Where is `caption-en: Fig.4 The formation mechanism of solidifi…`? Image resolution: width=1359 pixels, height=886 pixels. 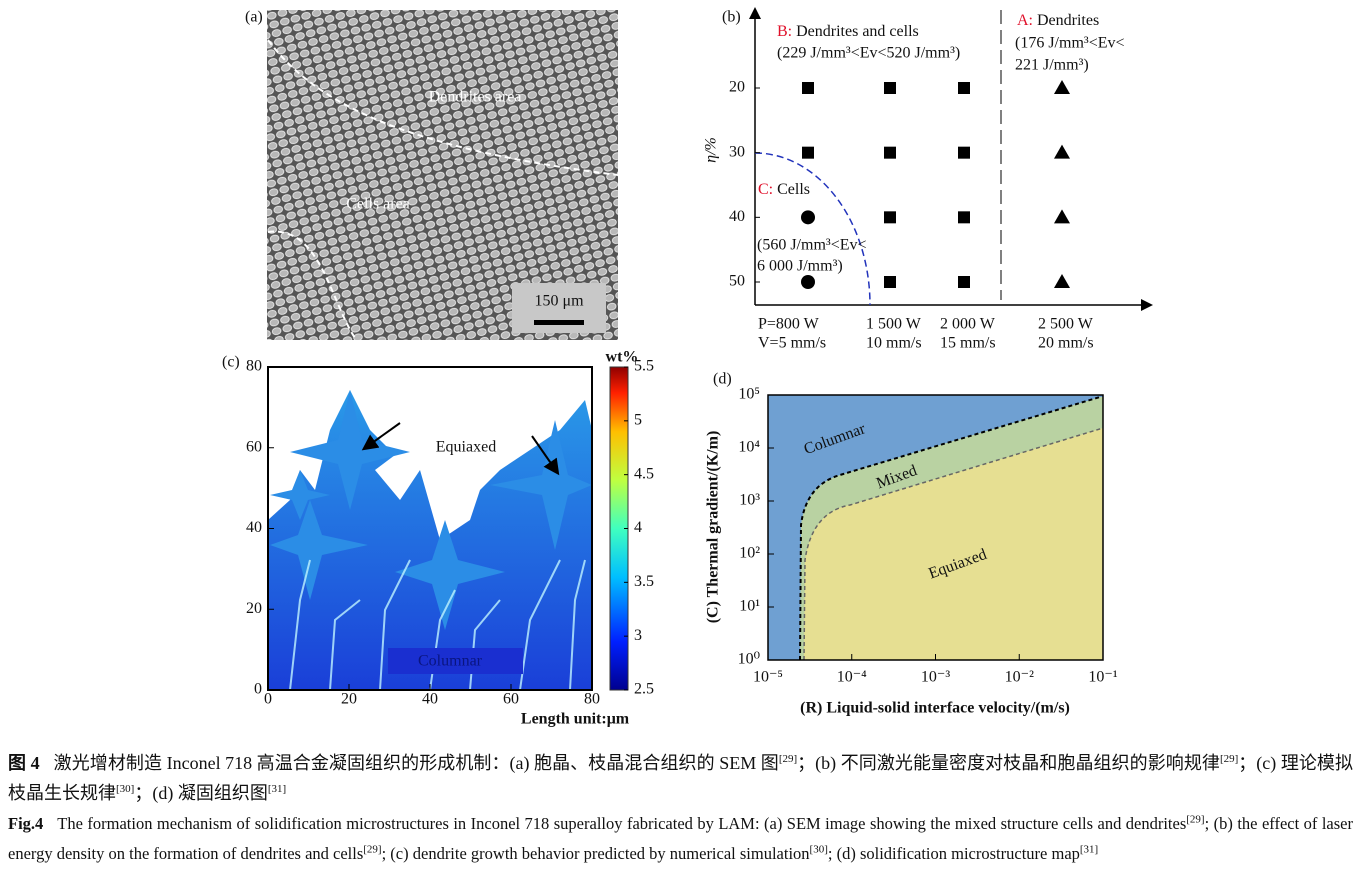 caption-en: Fig.4 The formation mechanism of solidifi… is located at coordinates (680, 836).